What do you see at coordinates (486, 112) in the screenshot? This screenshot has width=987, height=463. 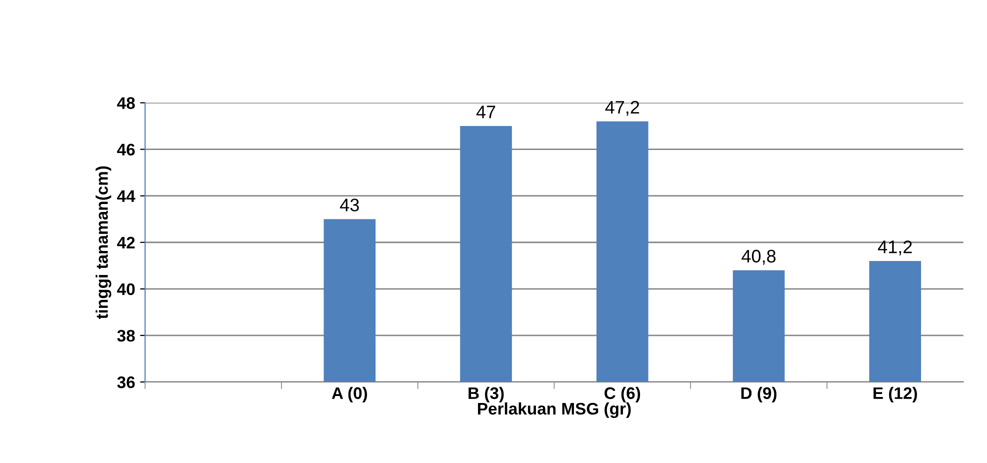 I see `data-label: 47` at bounding box center [486, 112].